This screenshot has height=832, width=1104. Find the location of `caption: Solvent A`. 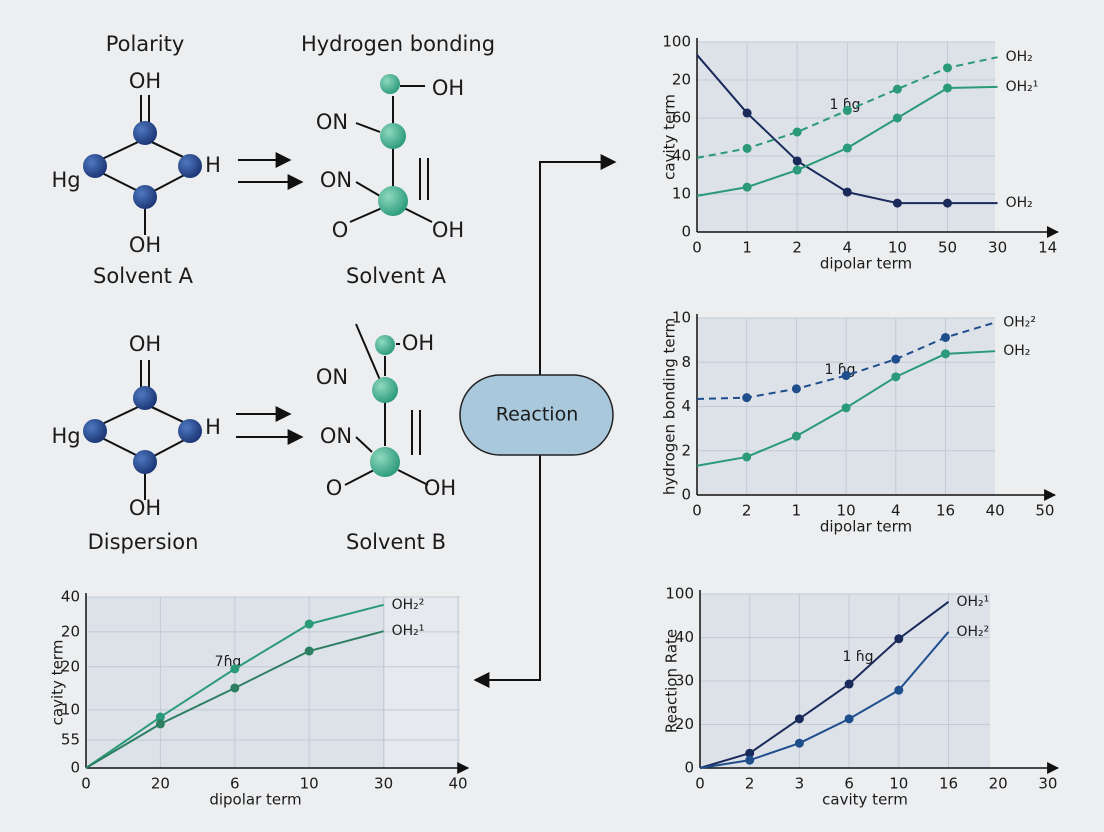

caption: Solvent A is located at coordinates (143, 276).